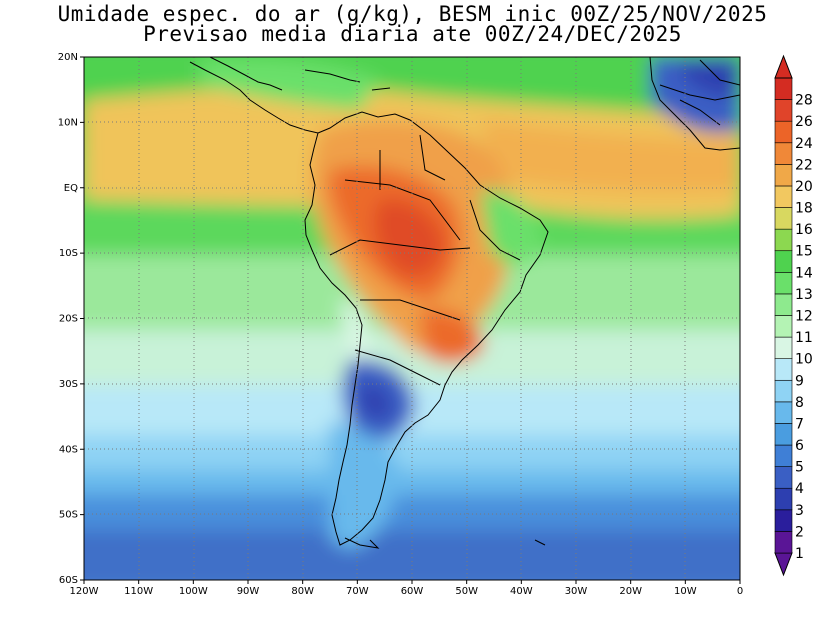  Describe the element at coordinates (804, 122) in the screenshot. I see `colorbar-label: 26` at that location.